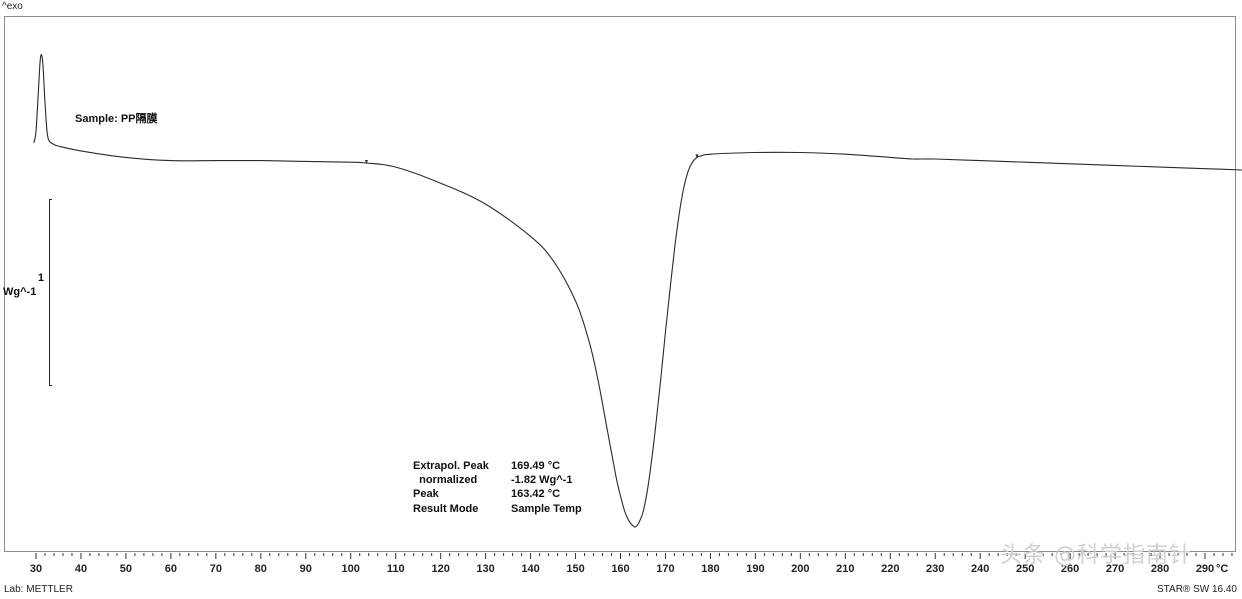 The image size is (1242, 599). What do you see at coordinates (396, 569) in the screenshot?
I see `x-tick-label: 110` at bounding box center [396, 569].